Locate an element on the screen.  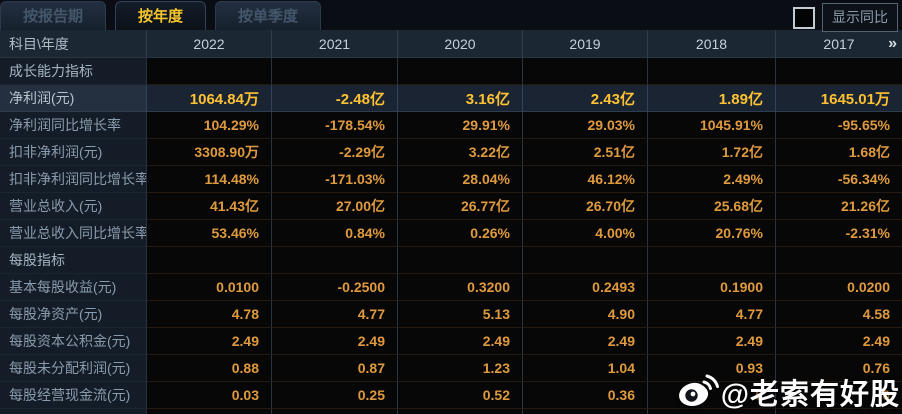
row-label: 净利润同比增长率 is located at coordinates (73, 125).